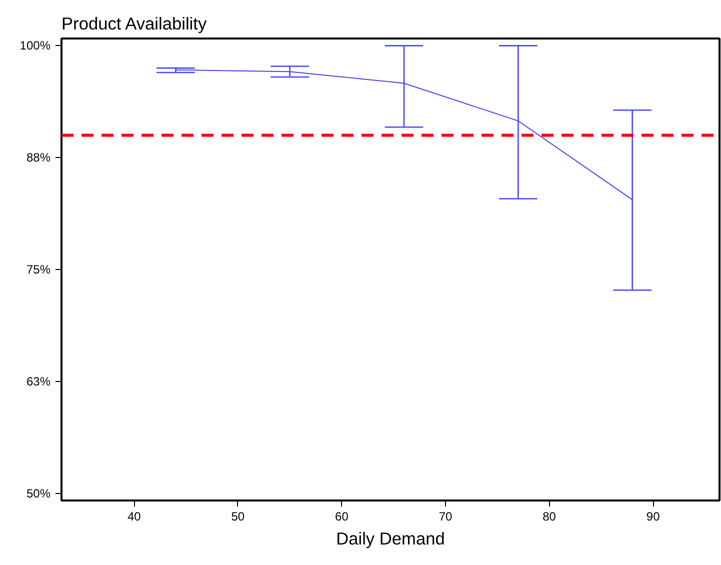  What do you see at coordinates (549, 517) in the screenshot?
I see `x-tick-label: 80` at bounding box center [549, 517].